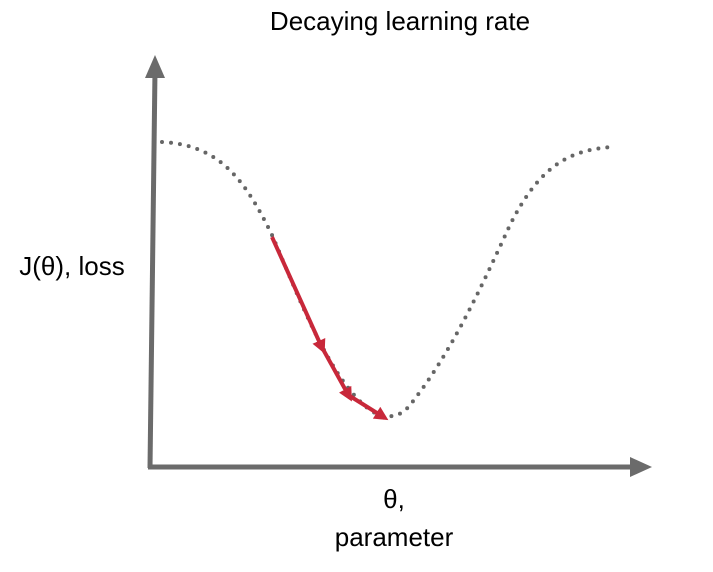  Describe the element at coordinates (394, 537) in the screenshot. I see `x-axis-label-line2: parameter` at that location.